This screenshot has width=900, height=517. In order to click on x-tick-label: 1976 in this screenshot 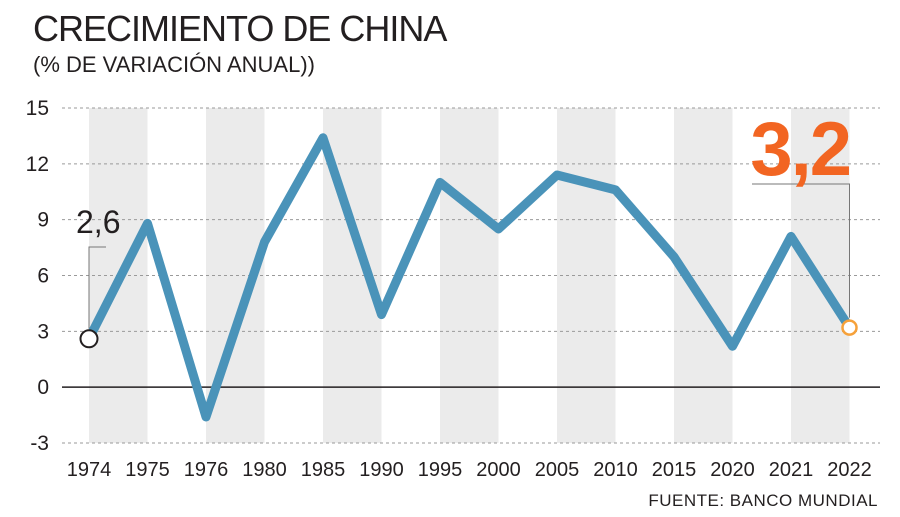, I will do `click(206, 470)`.